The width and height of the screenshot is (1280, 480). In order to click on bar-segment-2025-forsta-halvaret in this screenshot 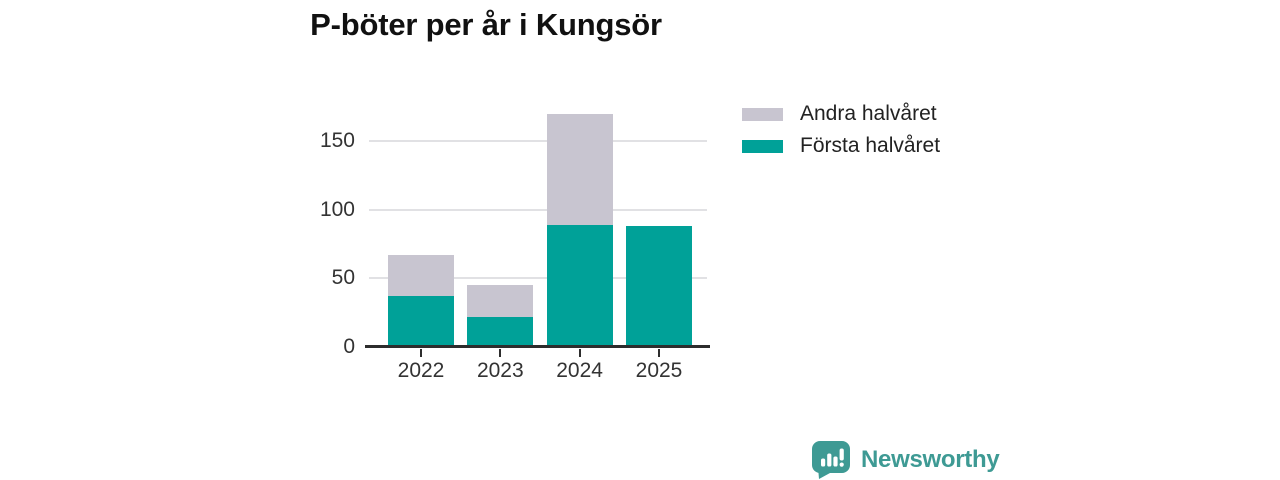, I will do `click(659, 286)`.